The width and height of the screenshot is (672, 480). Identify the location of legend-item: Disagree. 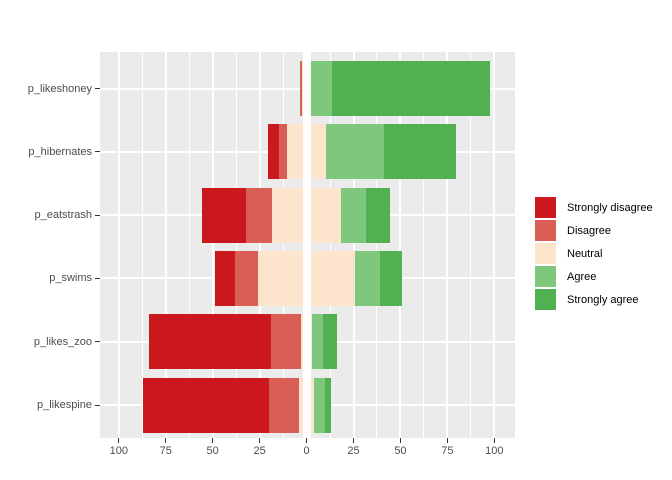
(594, 230).